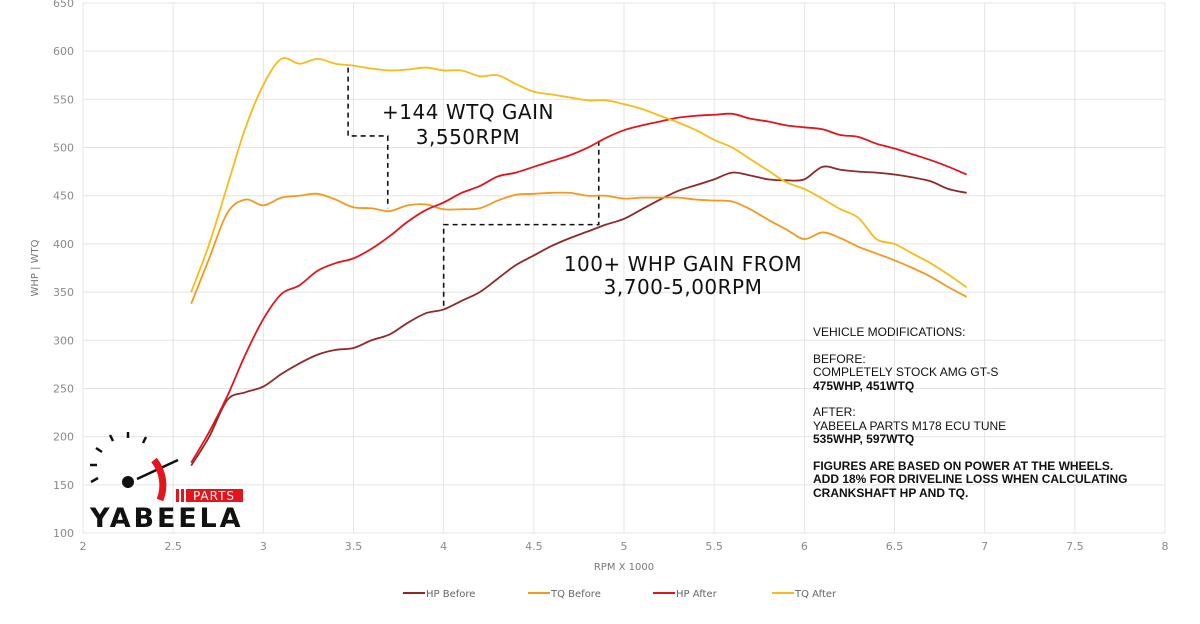 The width and height of the screenshot is (1200, 624). Describe the element at coordinates (35, 267) in the screenshot. I see `y-axis-label: WHP | WTQ` at that location.